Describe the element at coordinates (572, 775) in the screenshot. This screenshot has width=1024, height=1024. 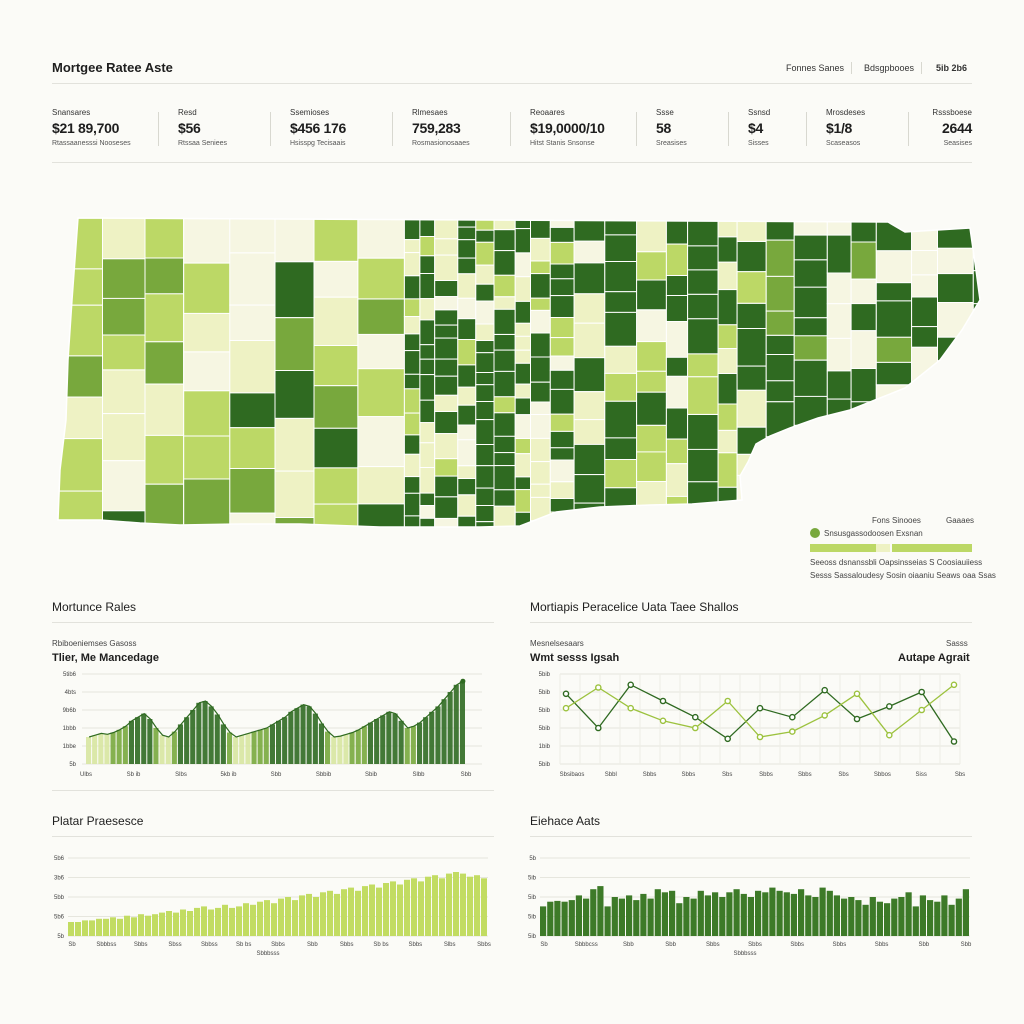
I see `x-tick-label: Sbsibaos` at that location.